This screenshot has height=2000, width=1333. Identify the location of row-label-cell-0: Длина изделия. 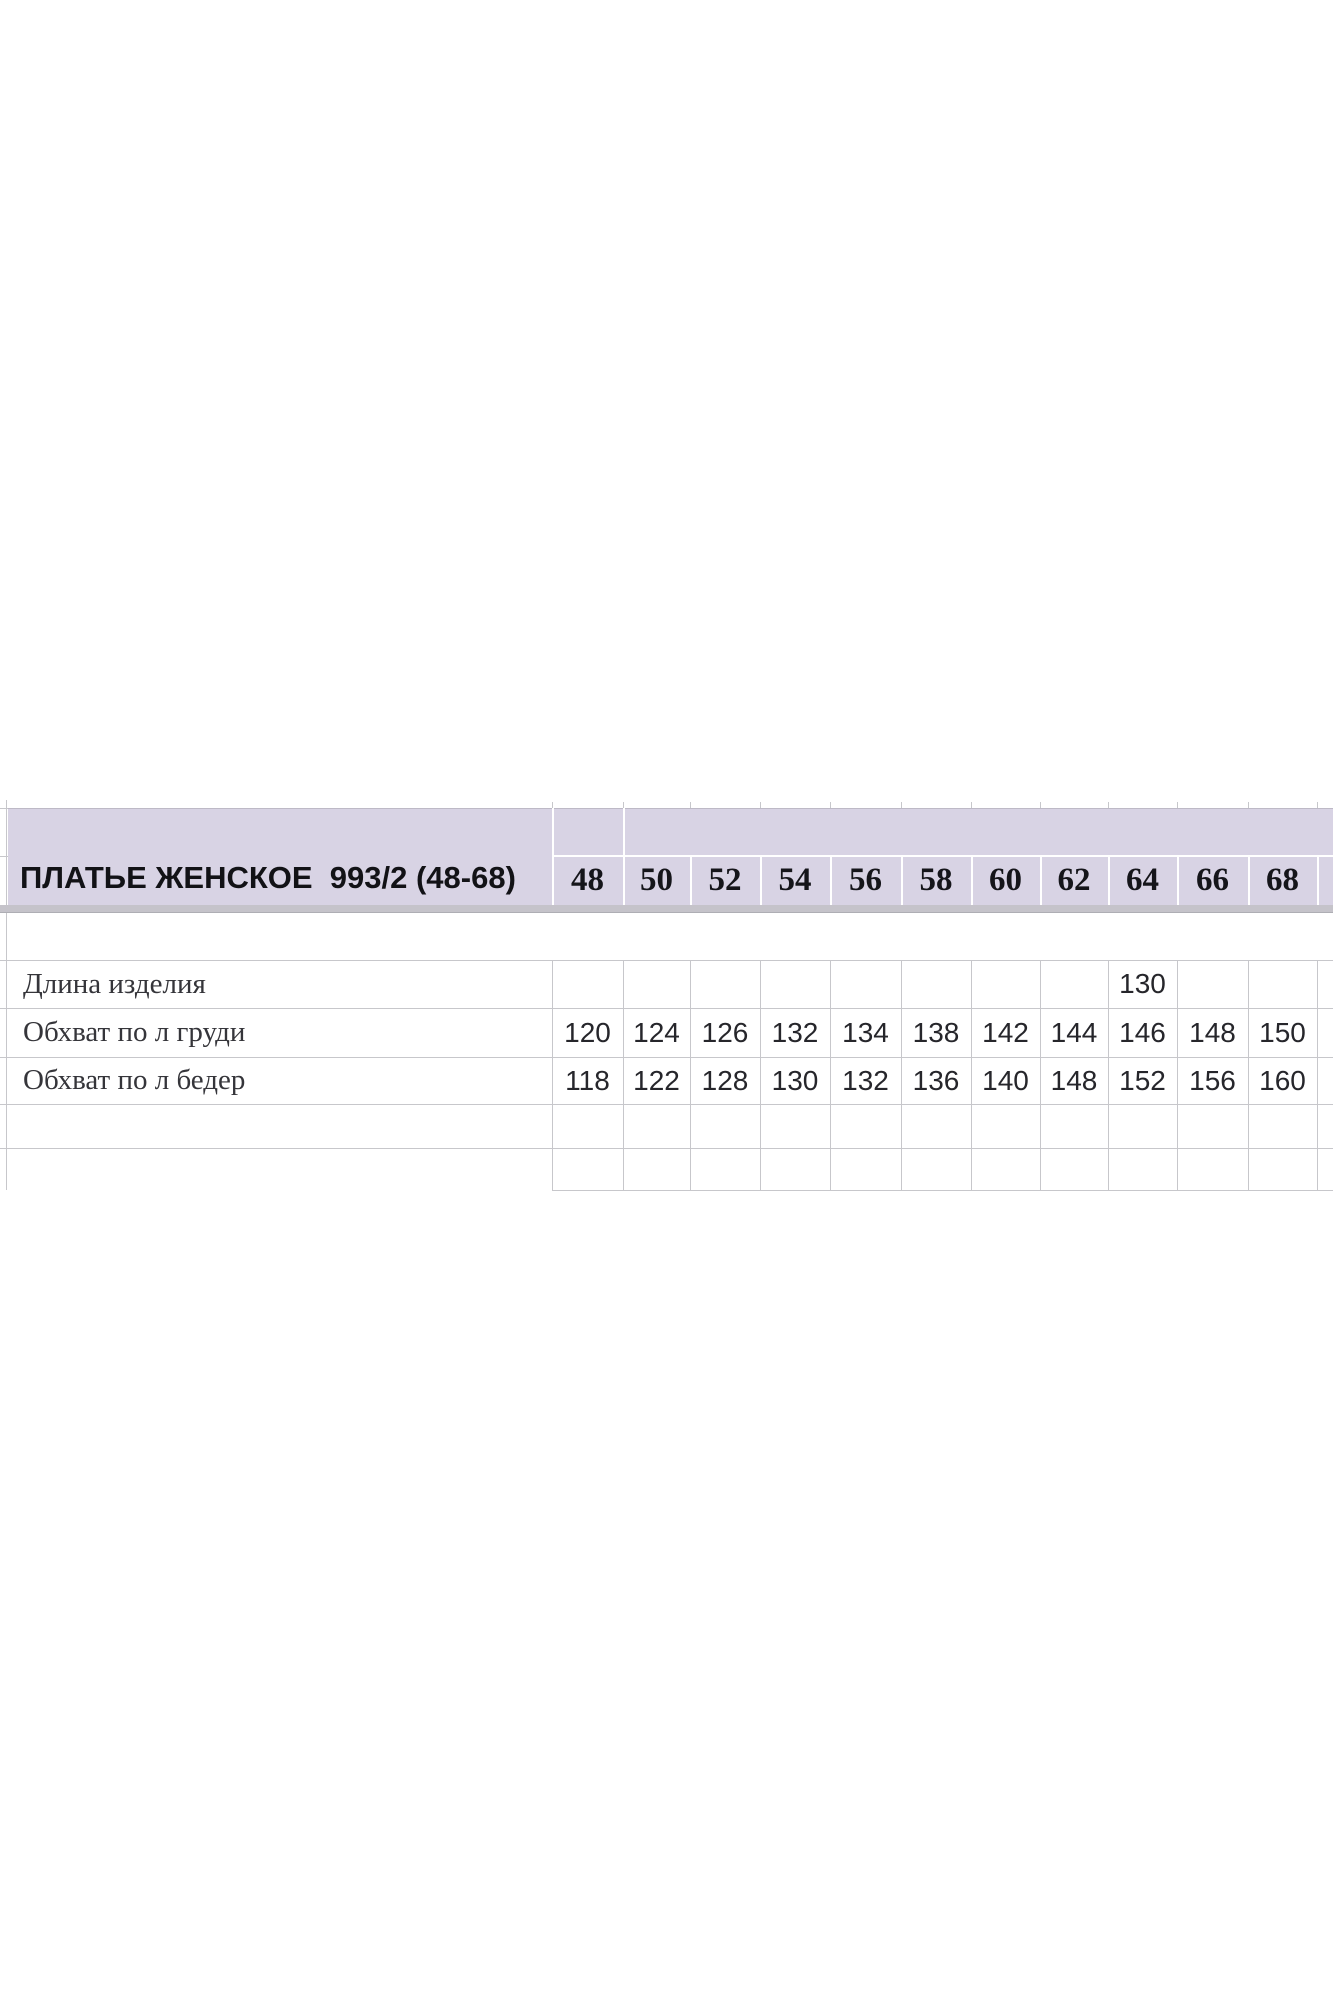
(114, 984).